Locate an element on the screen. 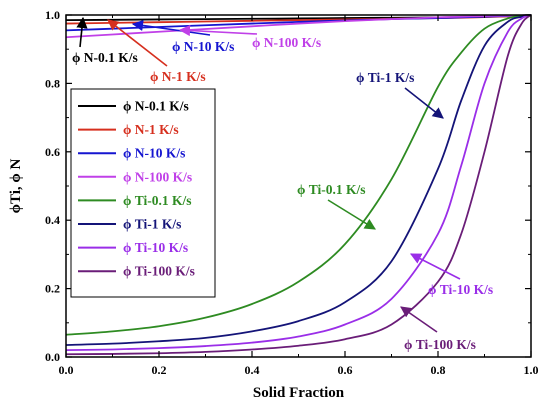 The height and width of the screenshot is (407, 550). legend-label-6: ϕ Ti-10 K/s is located at coordinates (155, 247).